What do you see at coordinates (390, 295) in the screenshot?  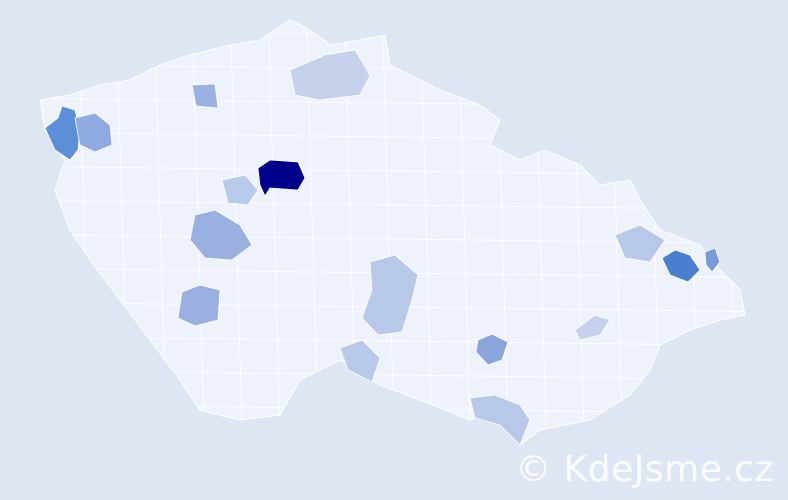 I see `district-central-highlands` at bounding box center [390, 295].